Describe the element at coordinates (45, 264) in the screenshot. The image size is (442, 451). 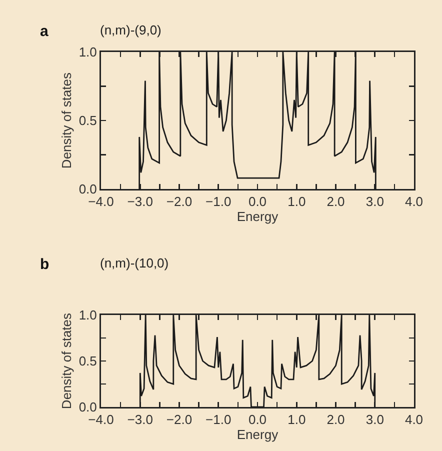
I see `text: b` at that location.